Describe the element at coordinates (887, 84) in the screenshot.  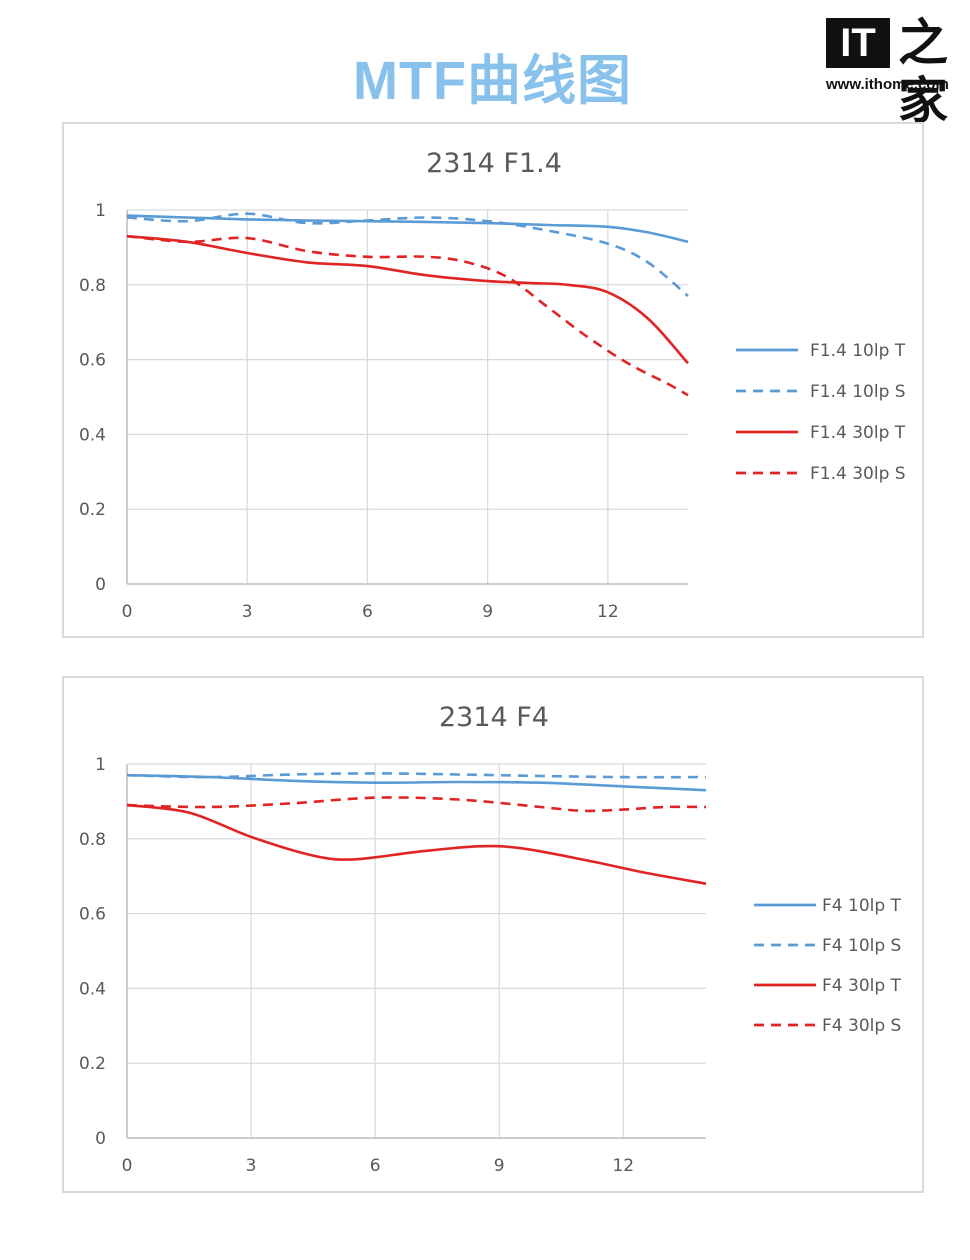
I see `logo-url: www.ithome.com` at that location.